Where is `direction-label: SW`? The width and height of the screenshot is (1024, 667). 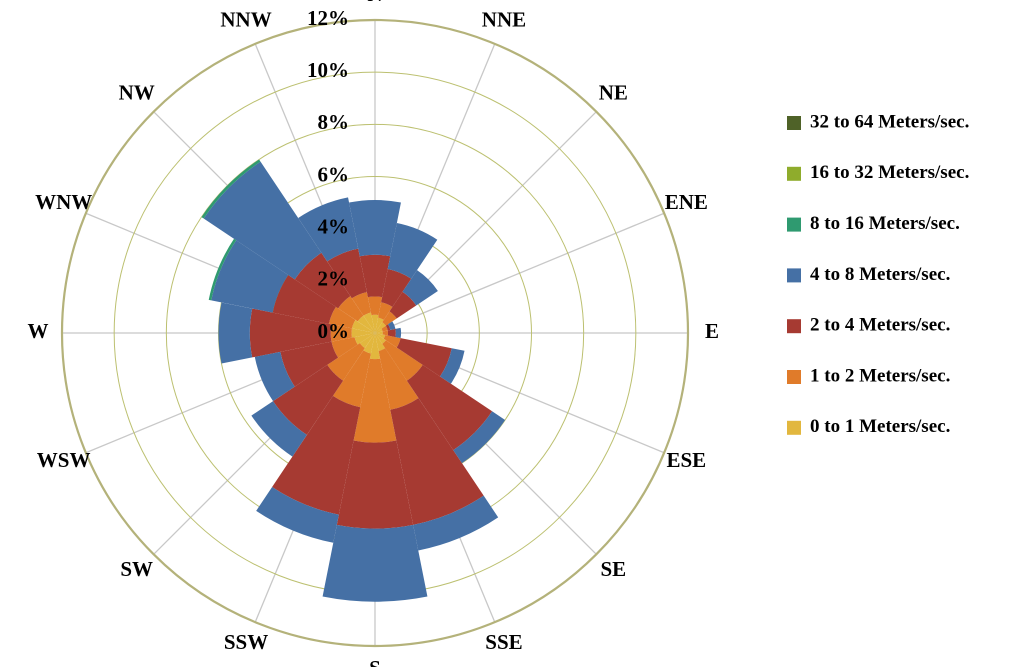 direction-label: SW is located at coordinates (136, 569).